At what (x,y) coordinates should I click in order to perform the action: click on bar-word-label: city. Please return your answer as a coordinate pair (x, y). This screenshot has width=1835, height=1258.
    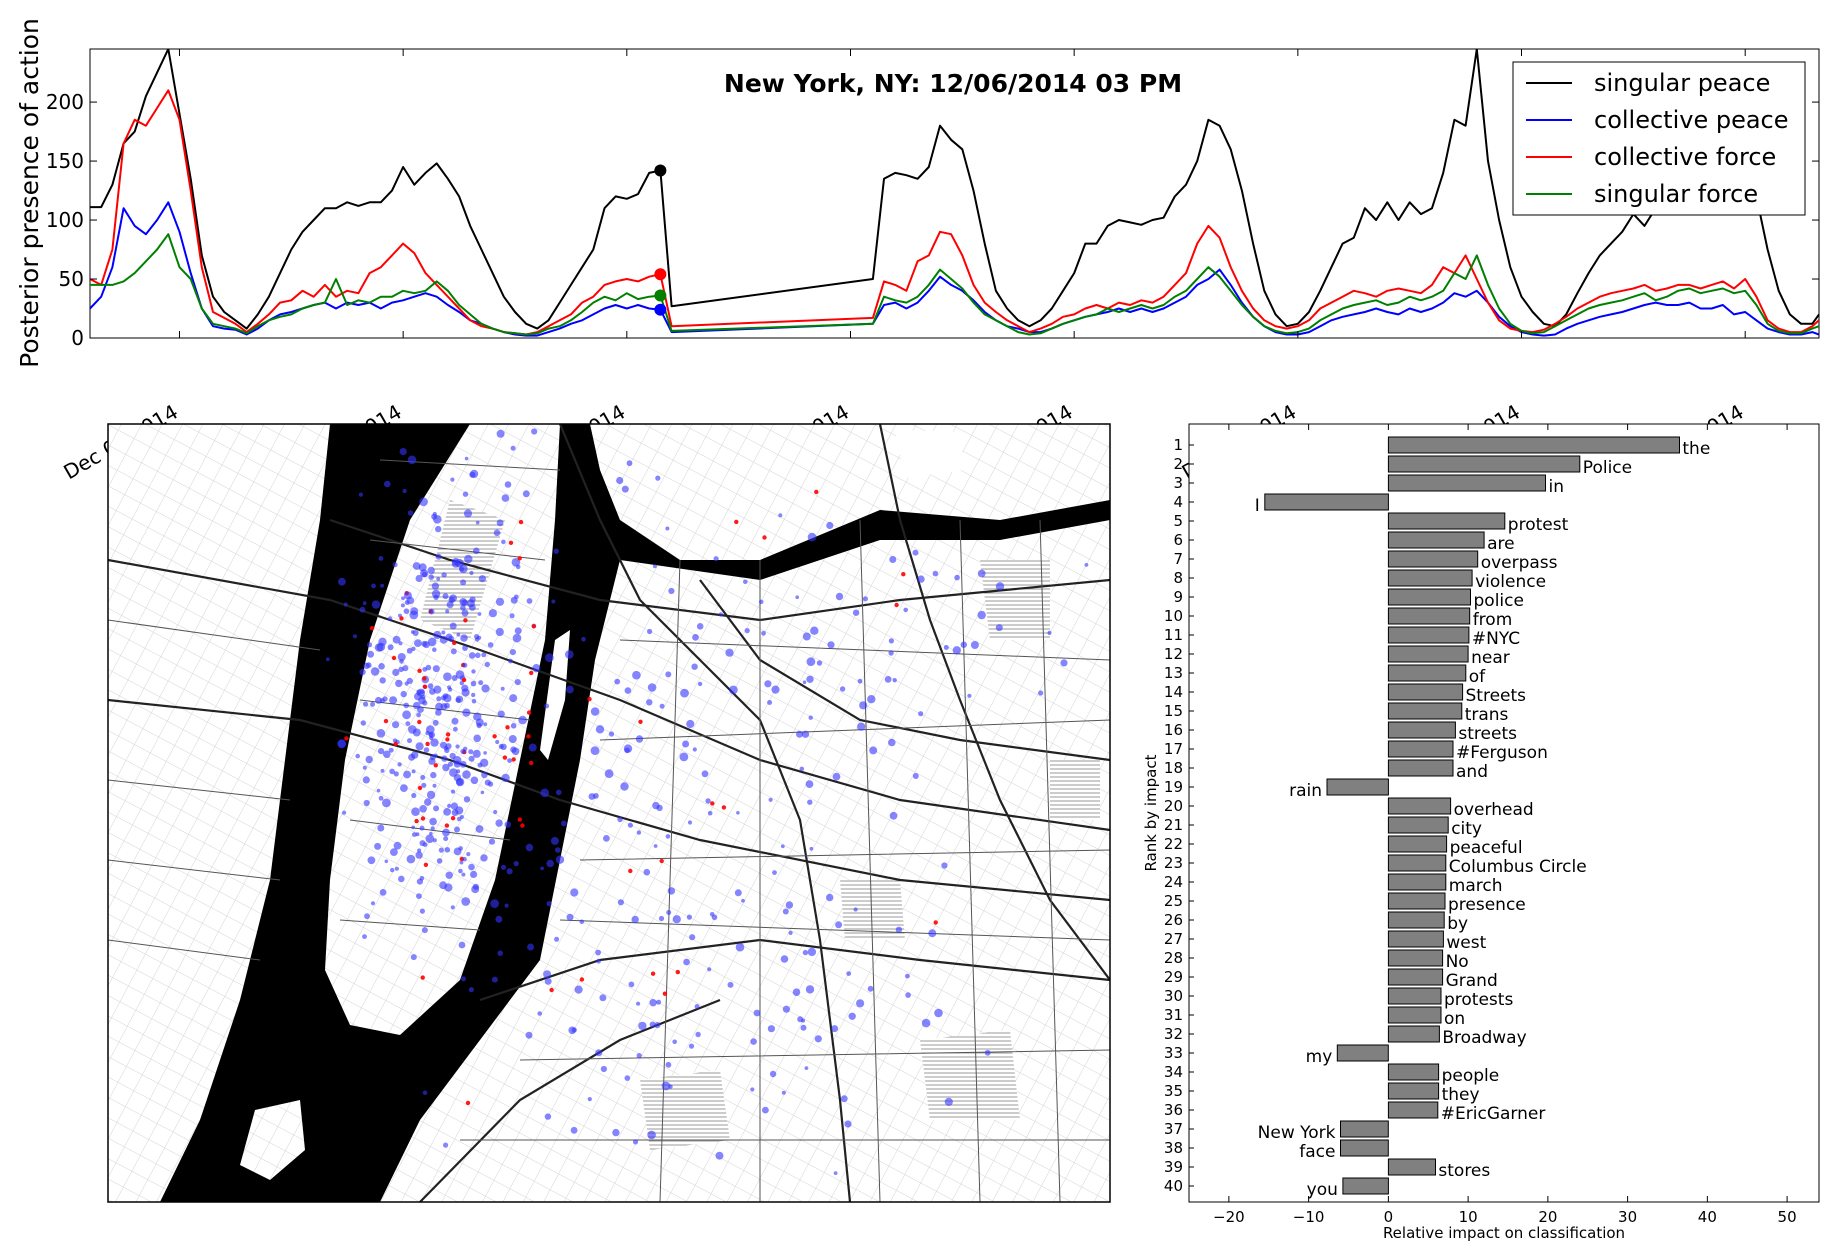
    Looking at the image, I should click on (1466, 829).